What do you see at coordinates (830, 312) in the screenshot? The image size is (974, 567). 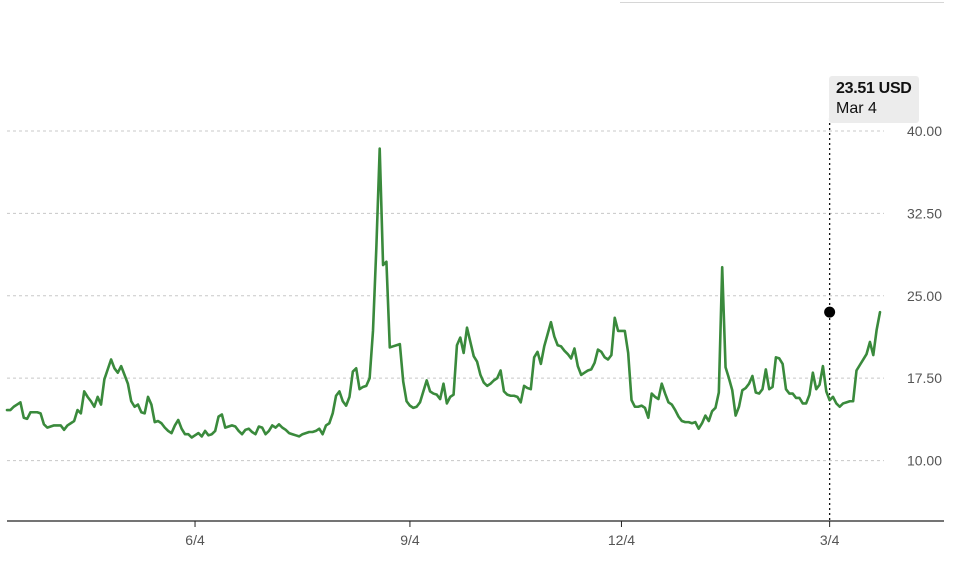 I see `hover-point-marker` at bounding box center [830, 312].